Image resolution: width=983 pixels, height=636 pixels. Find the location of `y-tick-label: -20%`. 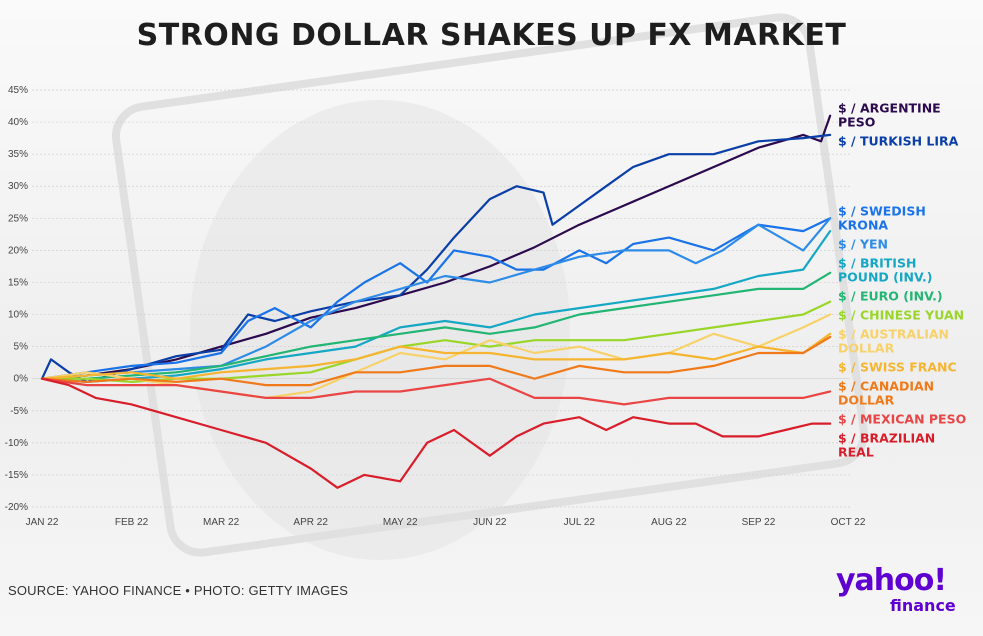

y-tick-label: -20% is located at coordinates (16, 507).